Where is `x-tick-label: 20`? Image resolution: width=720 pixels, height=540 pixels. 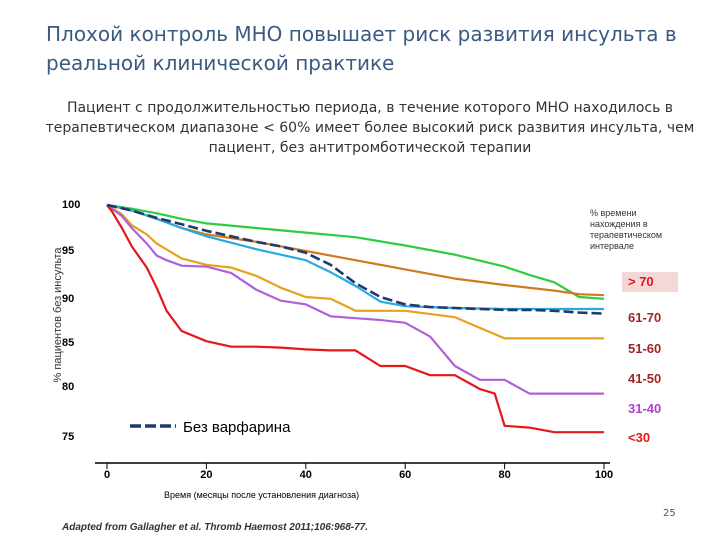 x-tick-label: 20 is located at coordinates (206, 475).